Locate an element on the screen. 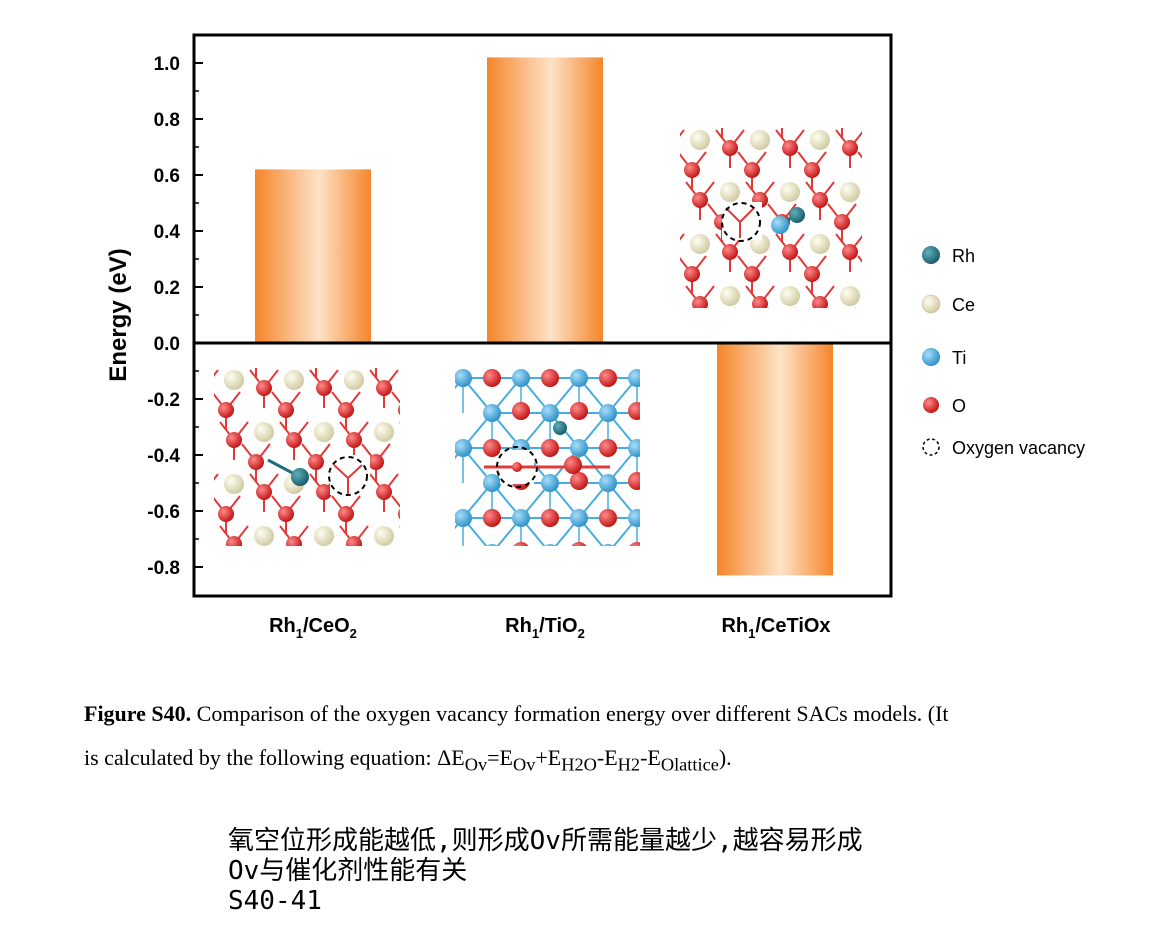  category-label-rh1-tio2: Rh1/TiO2 is located at coordinates (545, 628).